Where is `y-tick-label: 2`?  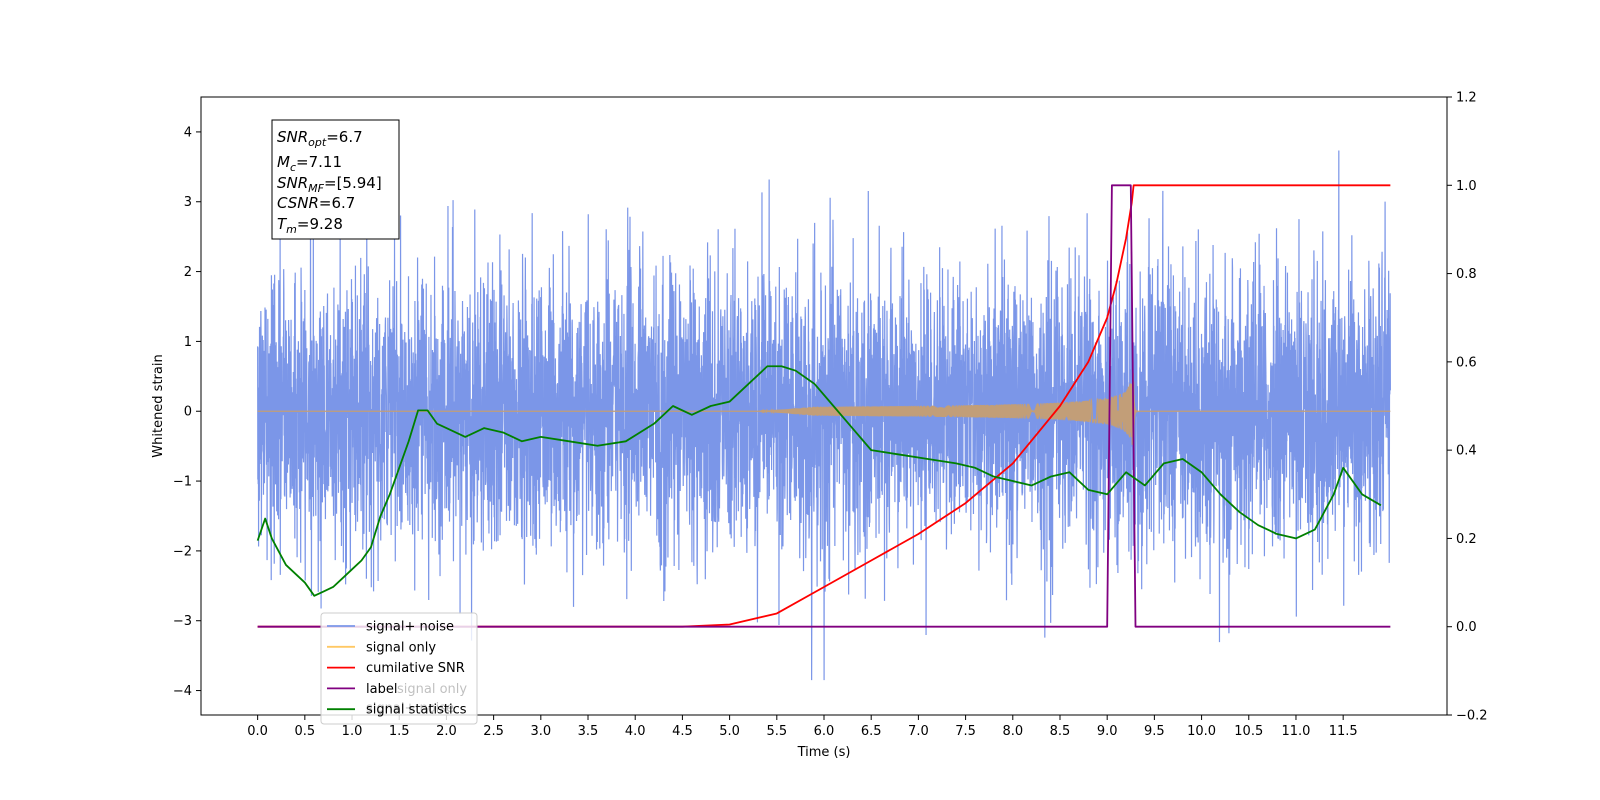
y-tick-label: 2 is located at coordinates (188, 272).